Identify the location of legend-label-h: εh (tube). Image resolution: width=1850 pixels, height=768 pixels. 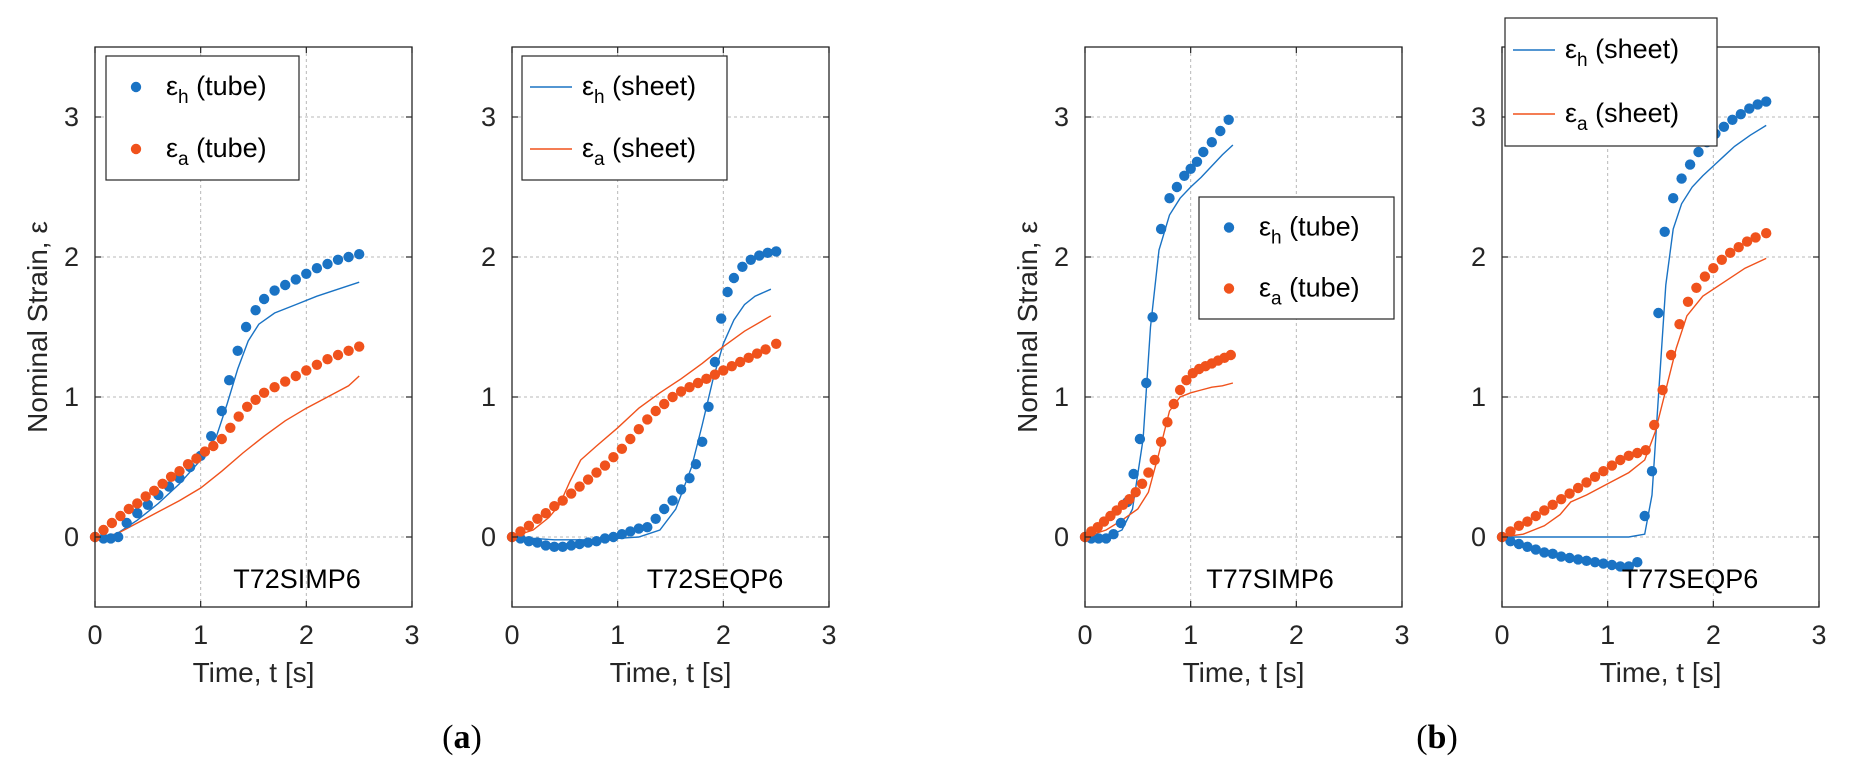
(216, 89).